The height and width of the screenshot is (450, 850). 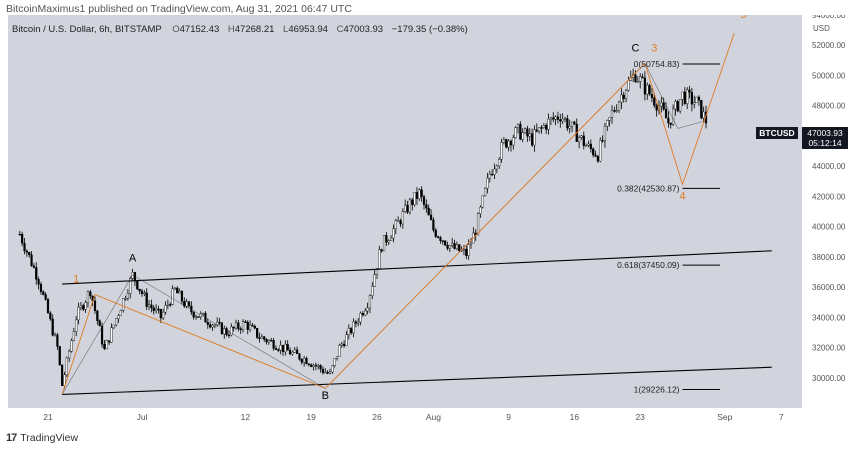 What do you see at coordinates (654, 48) in the screenshot?
I see `wave-label: 3` at bounding box center [654, 48].